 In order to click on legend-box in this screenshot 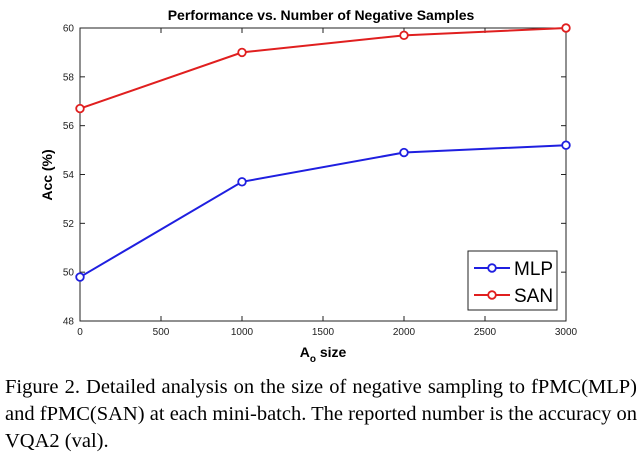, I will do `click(512, 280)`.